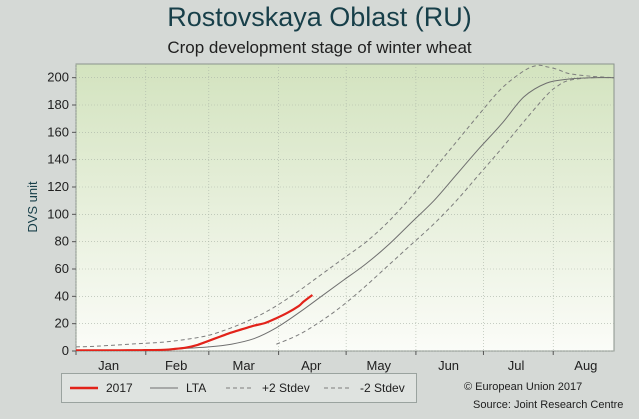 The width and height of the screenshot is (639, 419). Describe the element at coordinates (101, 388) in the screenshot. I see `legend-item-2017: 2017` at that location.